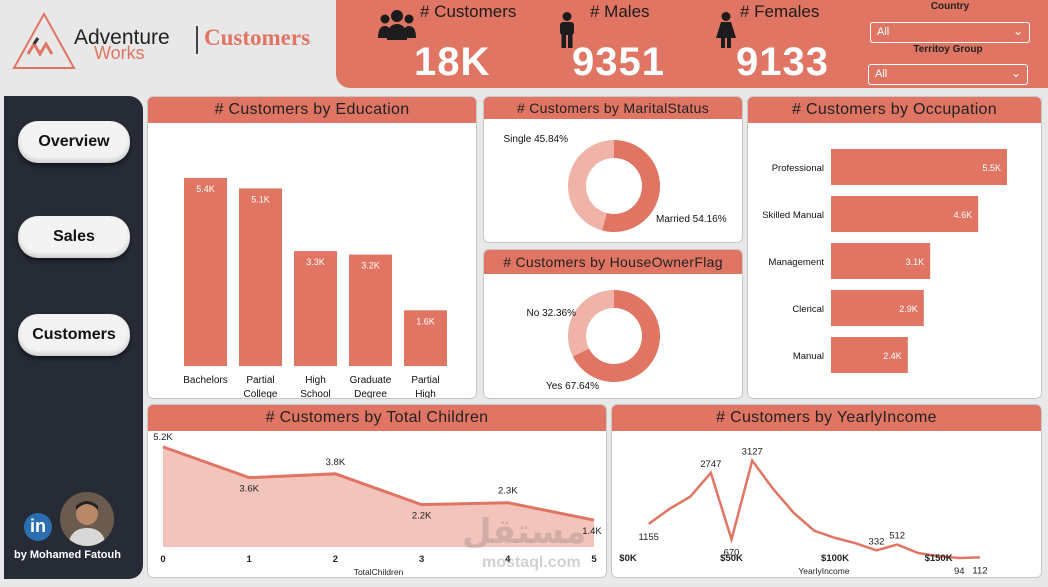 This screenshot has width=1048, height=587. Describe the element at coordinates (87, 519) in the screenshot. I see `avatar` at that location.